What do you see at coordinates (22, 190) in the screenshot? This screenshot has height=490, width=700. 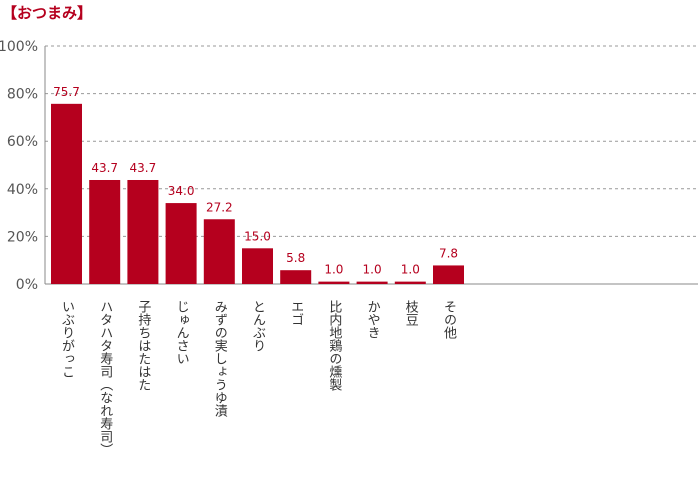 I see `y-tick-label: 40%` at bounding box center [22, 190].